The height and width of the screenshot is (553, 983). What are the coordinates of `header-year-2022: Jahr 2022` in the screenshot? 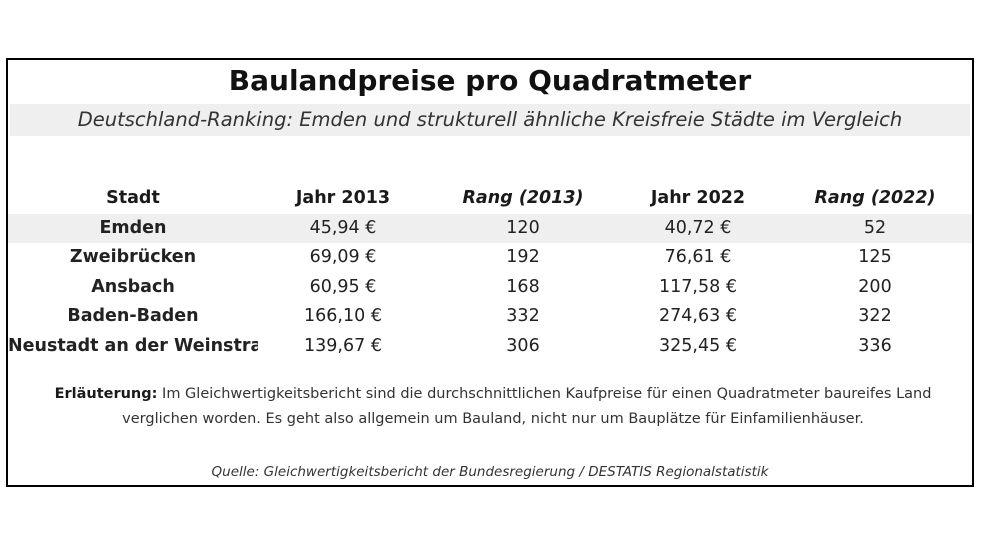 It's located at (698, 198).